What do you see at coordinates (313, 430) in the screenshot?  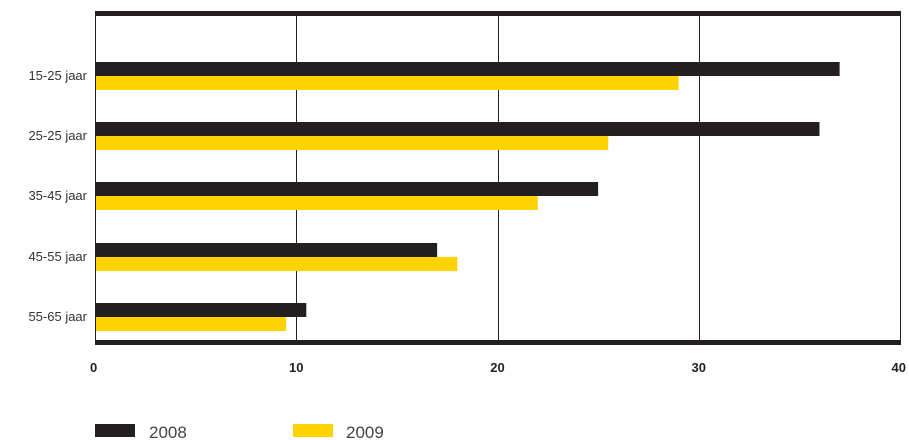 I see `legend-swatch-2009` at bounding box center [313, 430].